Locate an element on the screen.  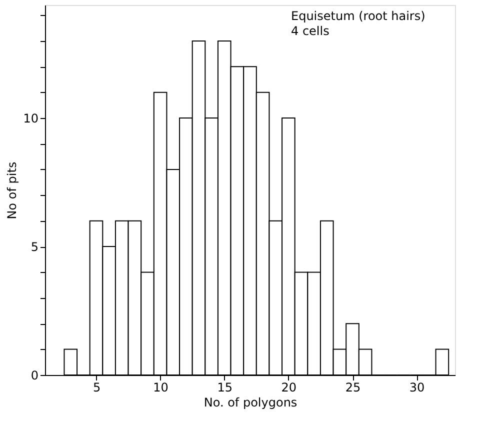
x-tick-label: 10 is located at coordinates (160, 387).